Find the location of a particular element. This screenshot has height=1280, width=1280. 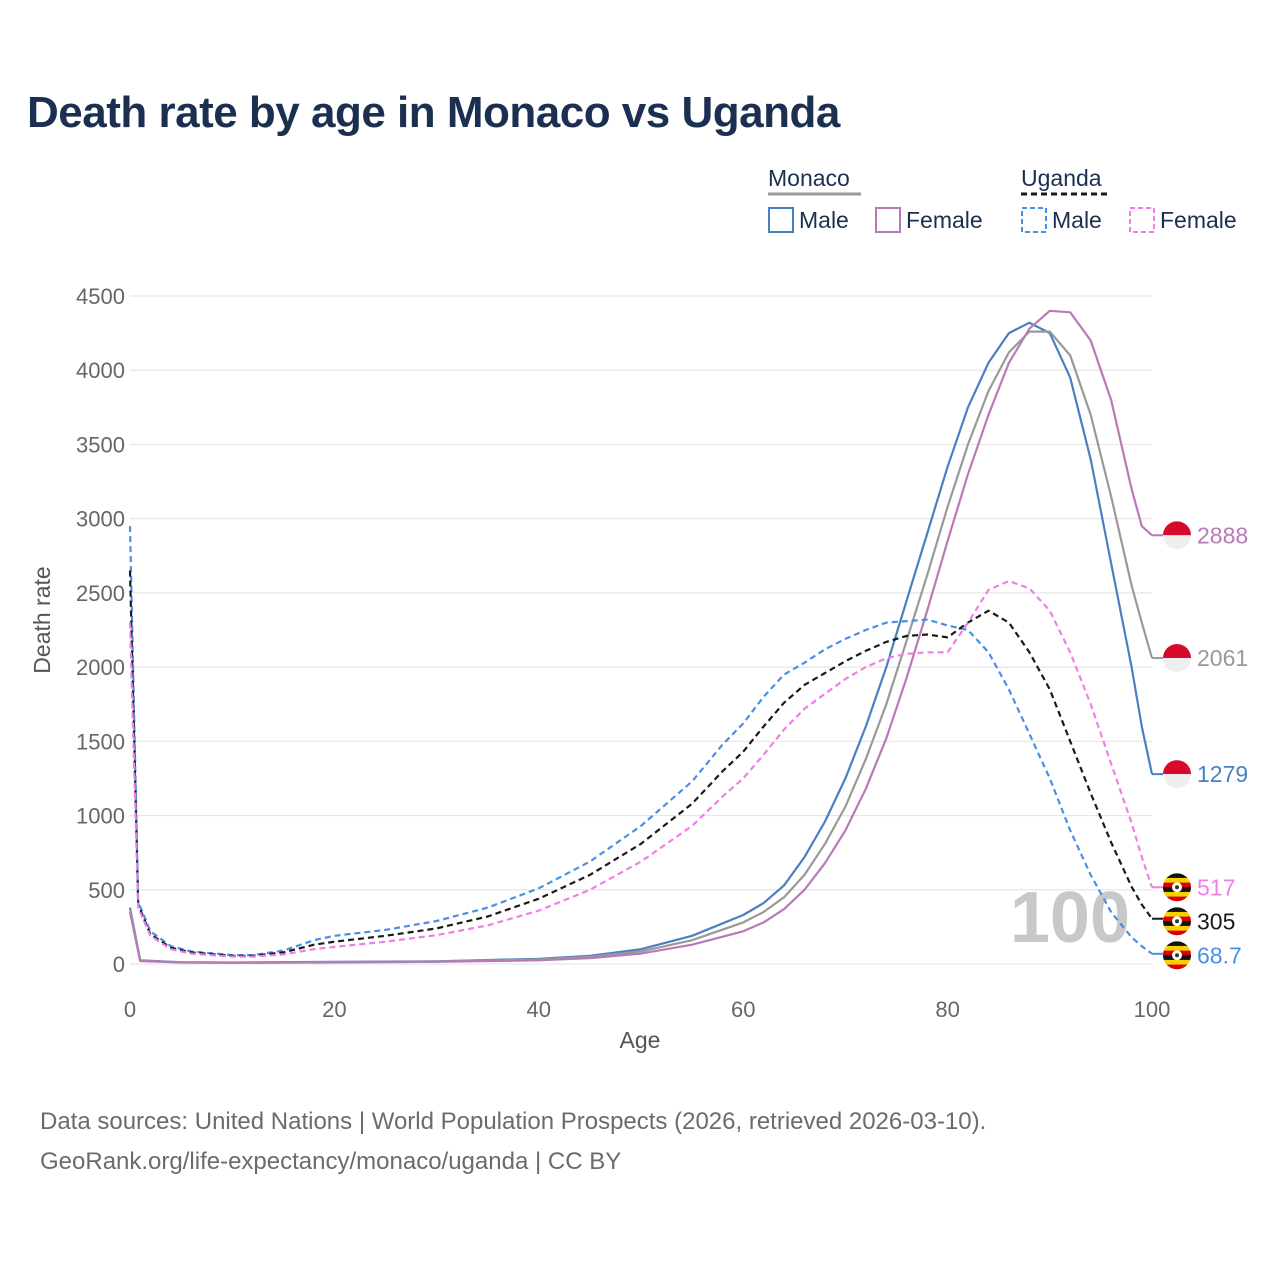

y-axis-label: Death rate is located at coordinates (42, 619).